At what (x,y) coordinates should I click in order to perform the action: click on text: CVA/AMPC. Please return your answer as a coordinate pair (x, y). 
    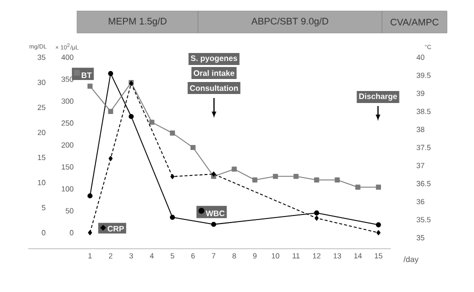
    Looking at the image, I should click on (414, 22).